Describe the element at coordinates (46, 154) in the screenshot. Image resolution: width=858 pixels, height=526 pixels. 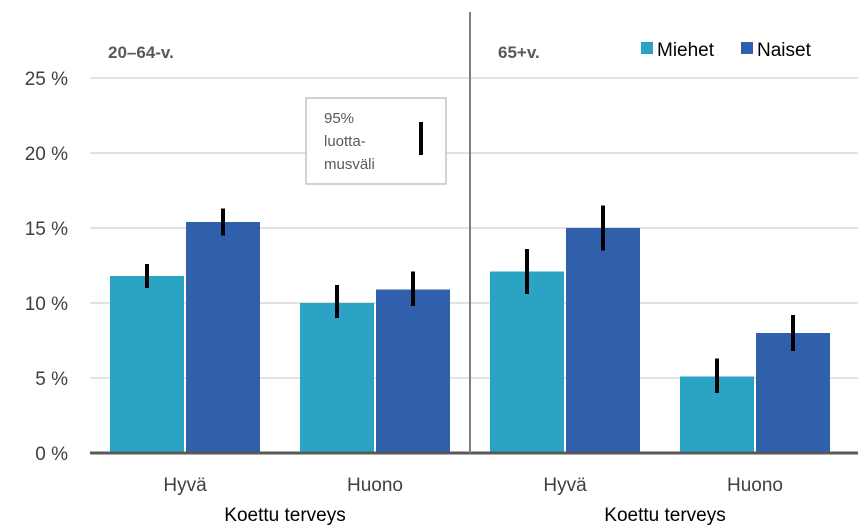
I see `y-tick-label: 20 %` at that location.